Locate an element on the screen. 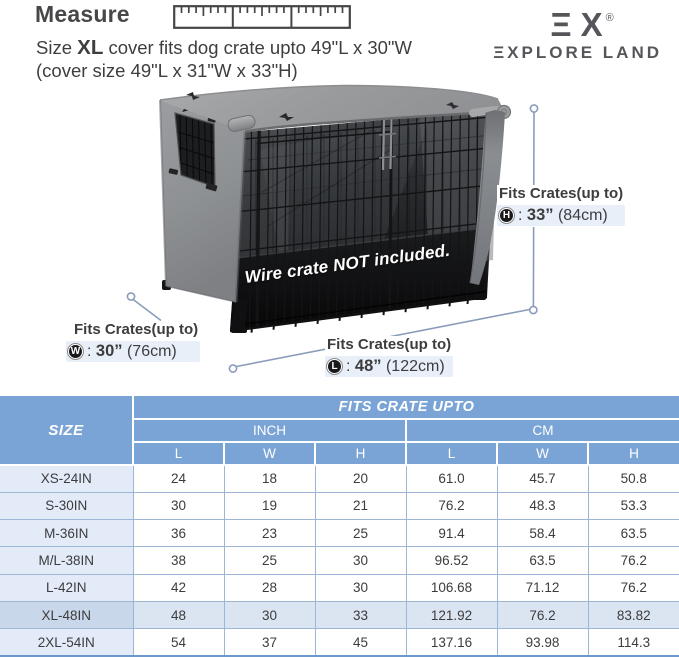  size-value-cell: 93.98 is located at coordinates (542, 642).